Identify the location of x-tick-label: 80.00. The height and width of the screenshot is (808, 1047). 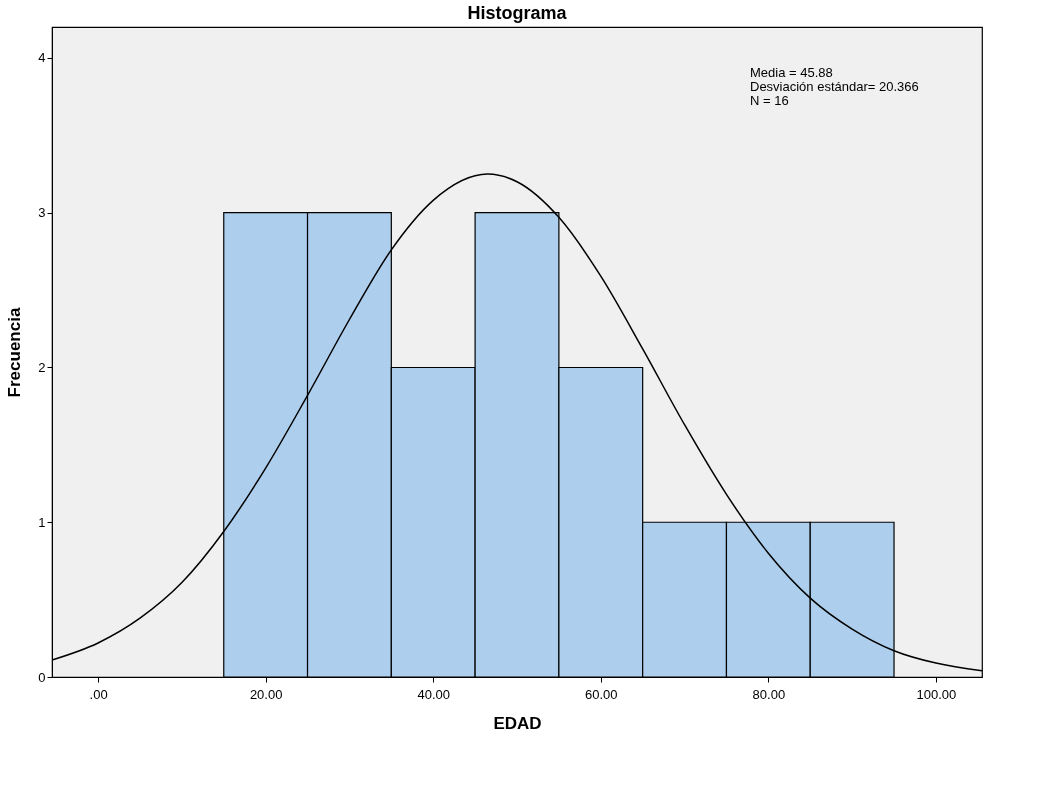
(769, 694).